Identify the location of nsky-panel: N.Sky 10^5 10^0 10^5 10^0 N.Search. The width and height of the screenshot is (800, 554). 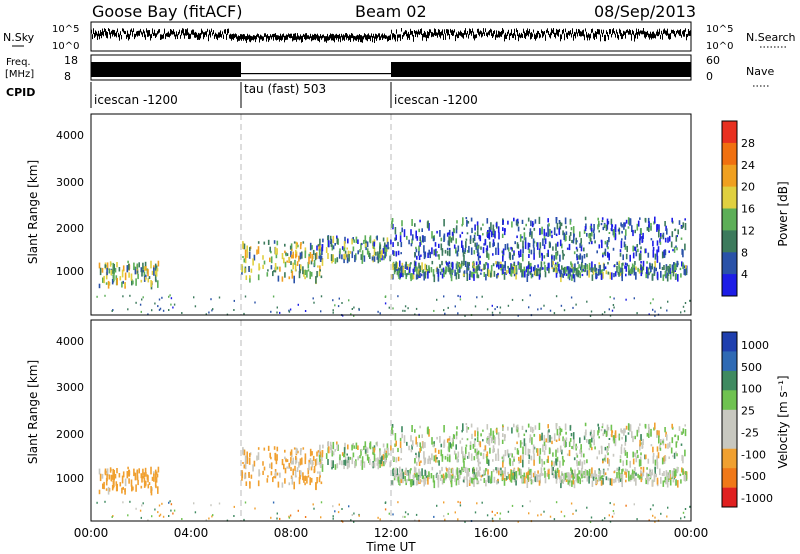
(399, 36).